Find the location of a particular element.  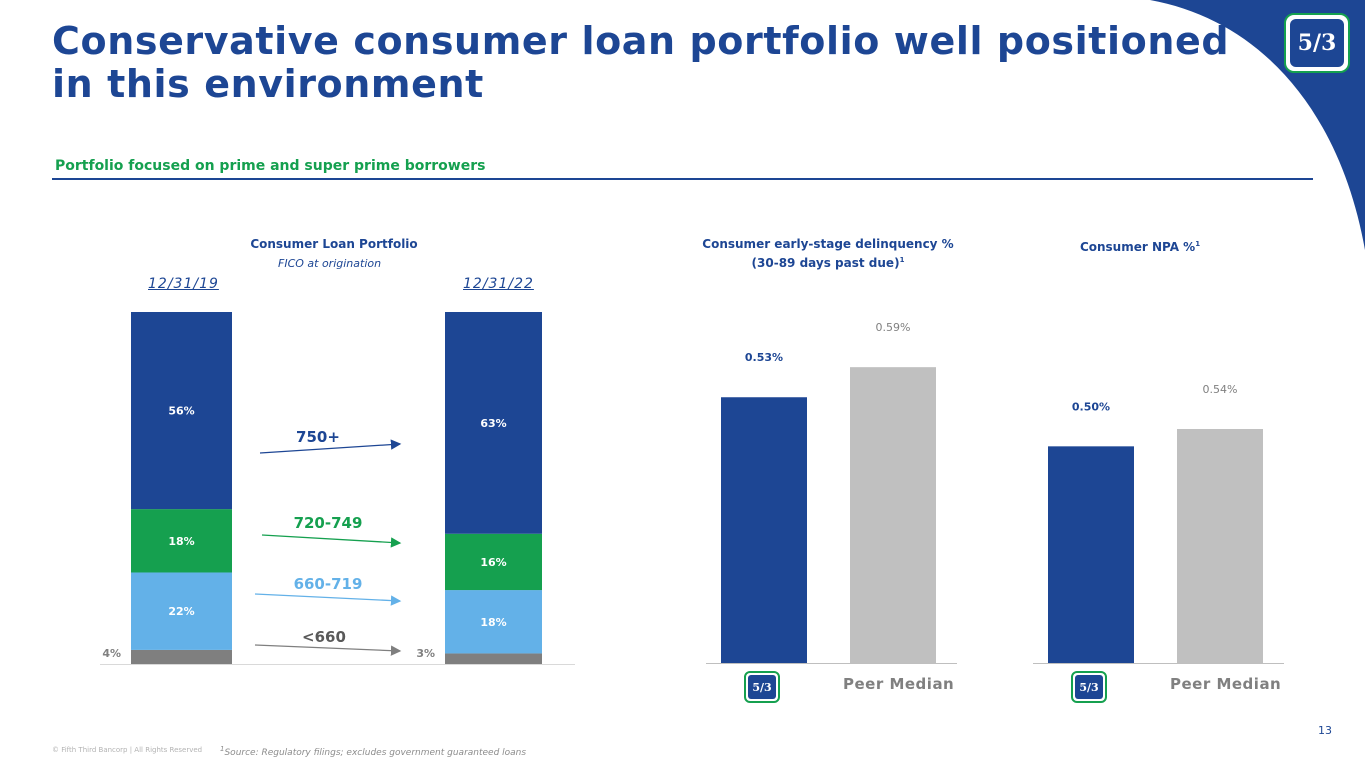

npa-value-label-0: 0.50% is located at coordinates (1091, 406).